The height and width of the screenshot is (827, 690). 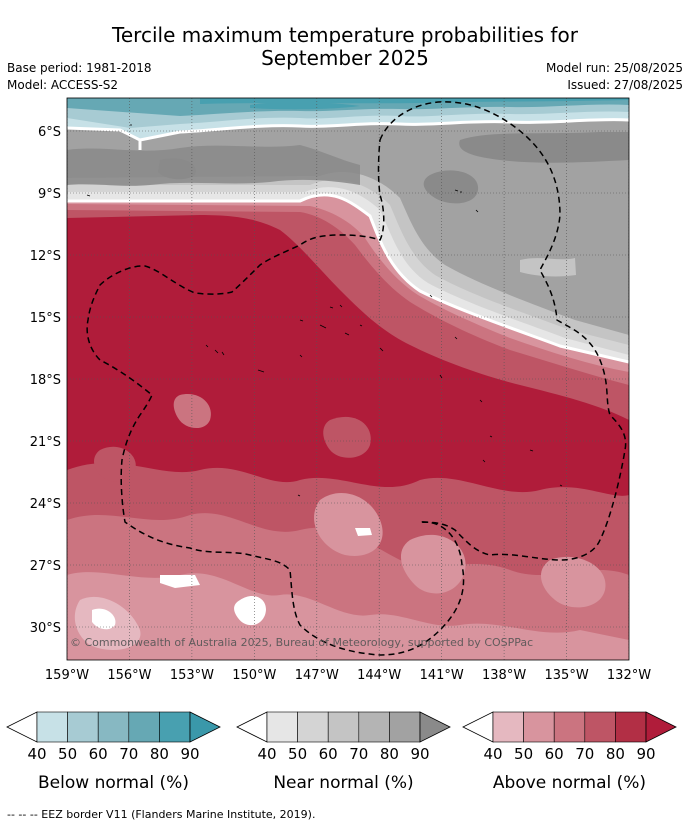 I want to click on meta-left: Base period: 1981-2018 Model: ACCESS-S2, so click(x=79, y=77).